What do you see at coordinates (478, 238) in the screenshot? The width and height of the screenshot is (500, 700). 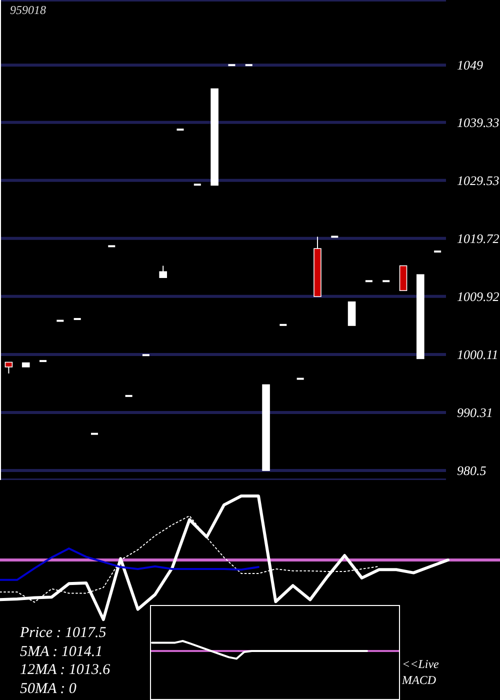 I see `y-tick-label: 1019.72` at bounding box center [478, 238].